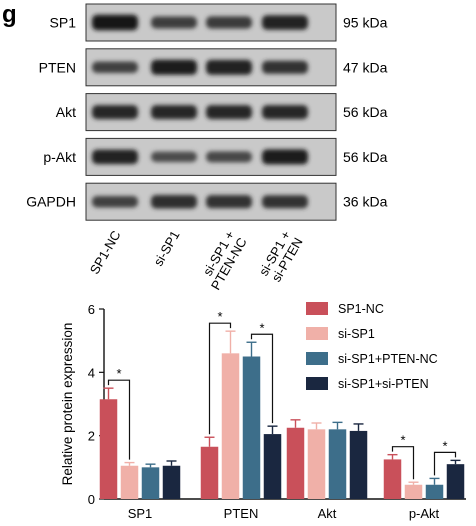  Describe the element at coordinates (383, 384) in the screenshot. I see `legend-entry: si-SP1+si-PTEN` at that location.